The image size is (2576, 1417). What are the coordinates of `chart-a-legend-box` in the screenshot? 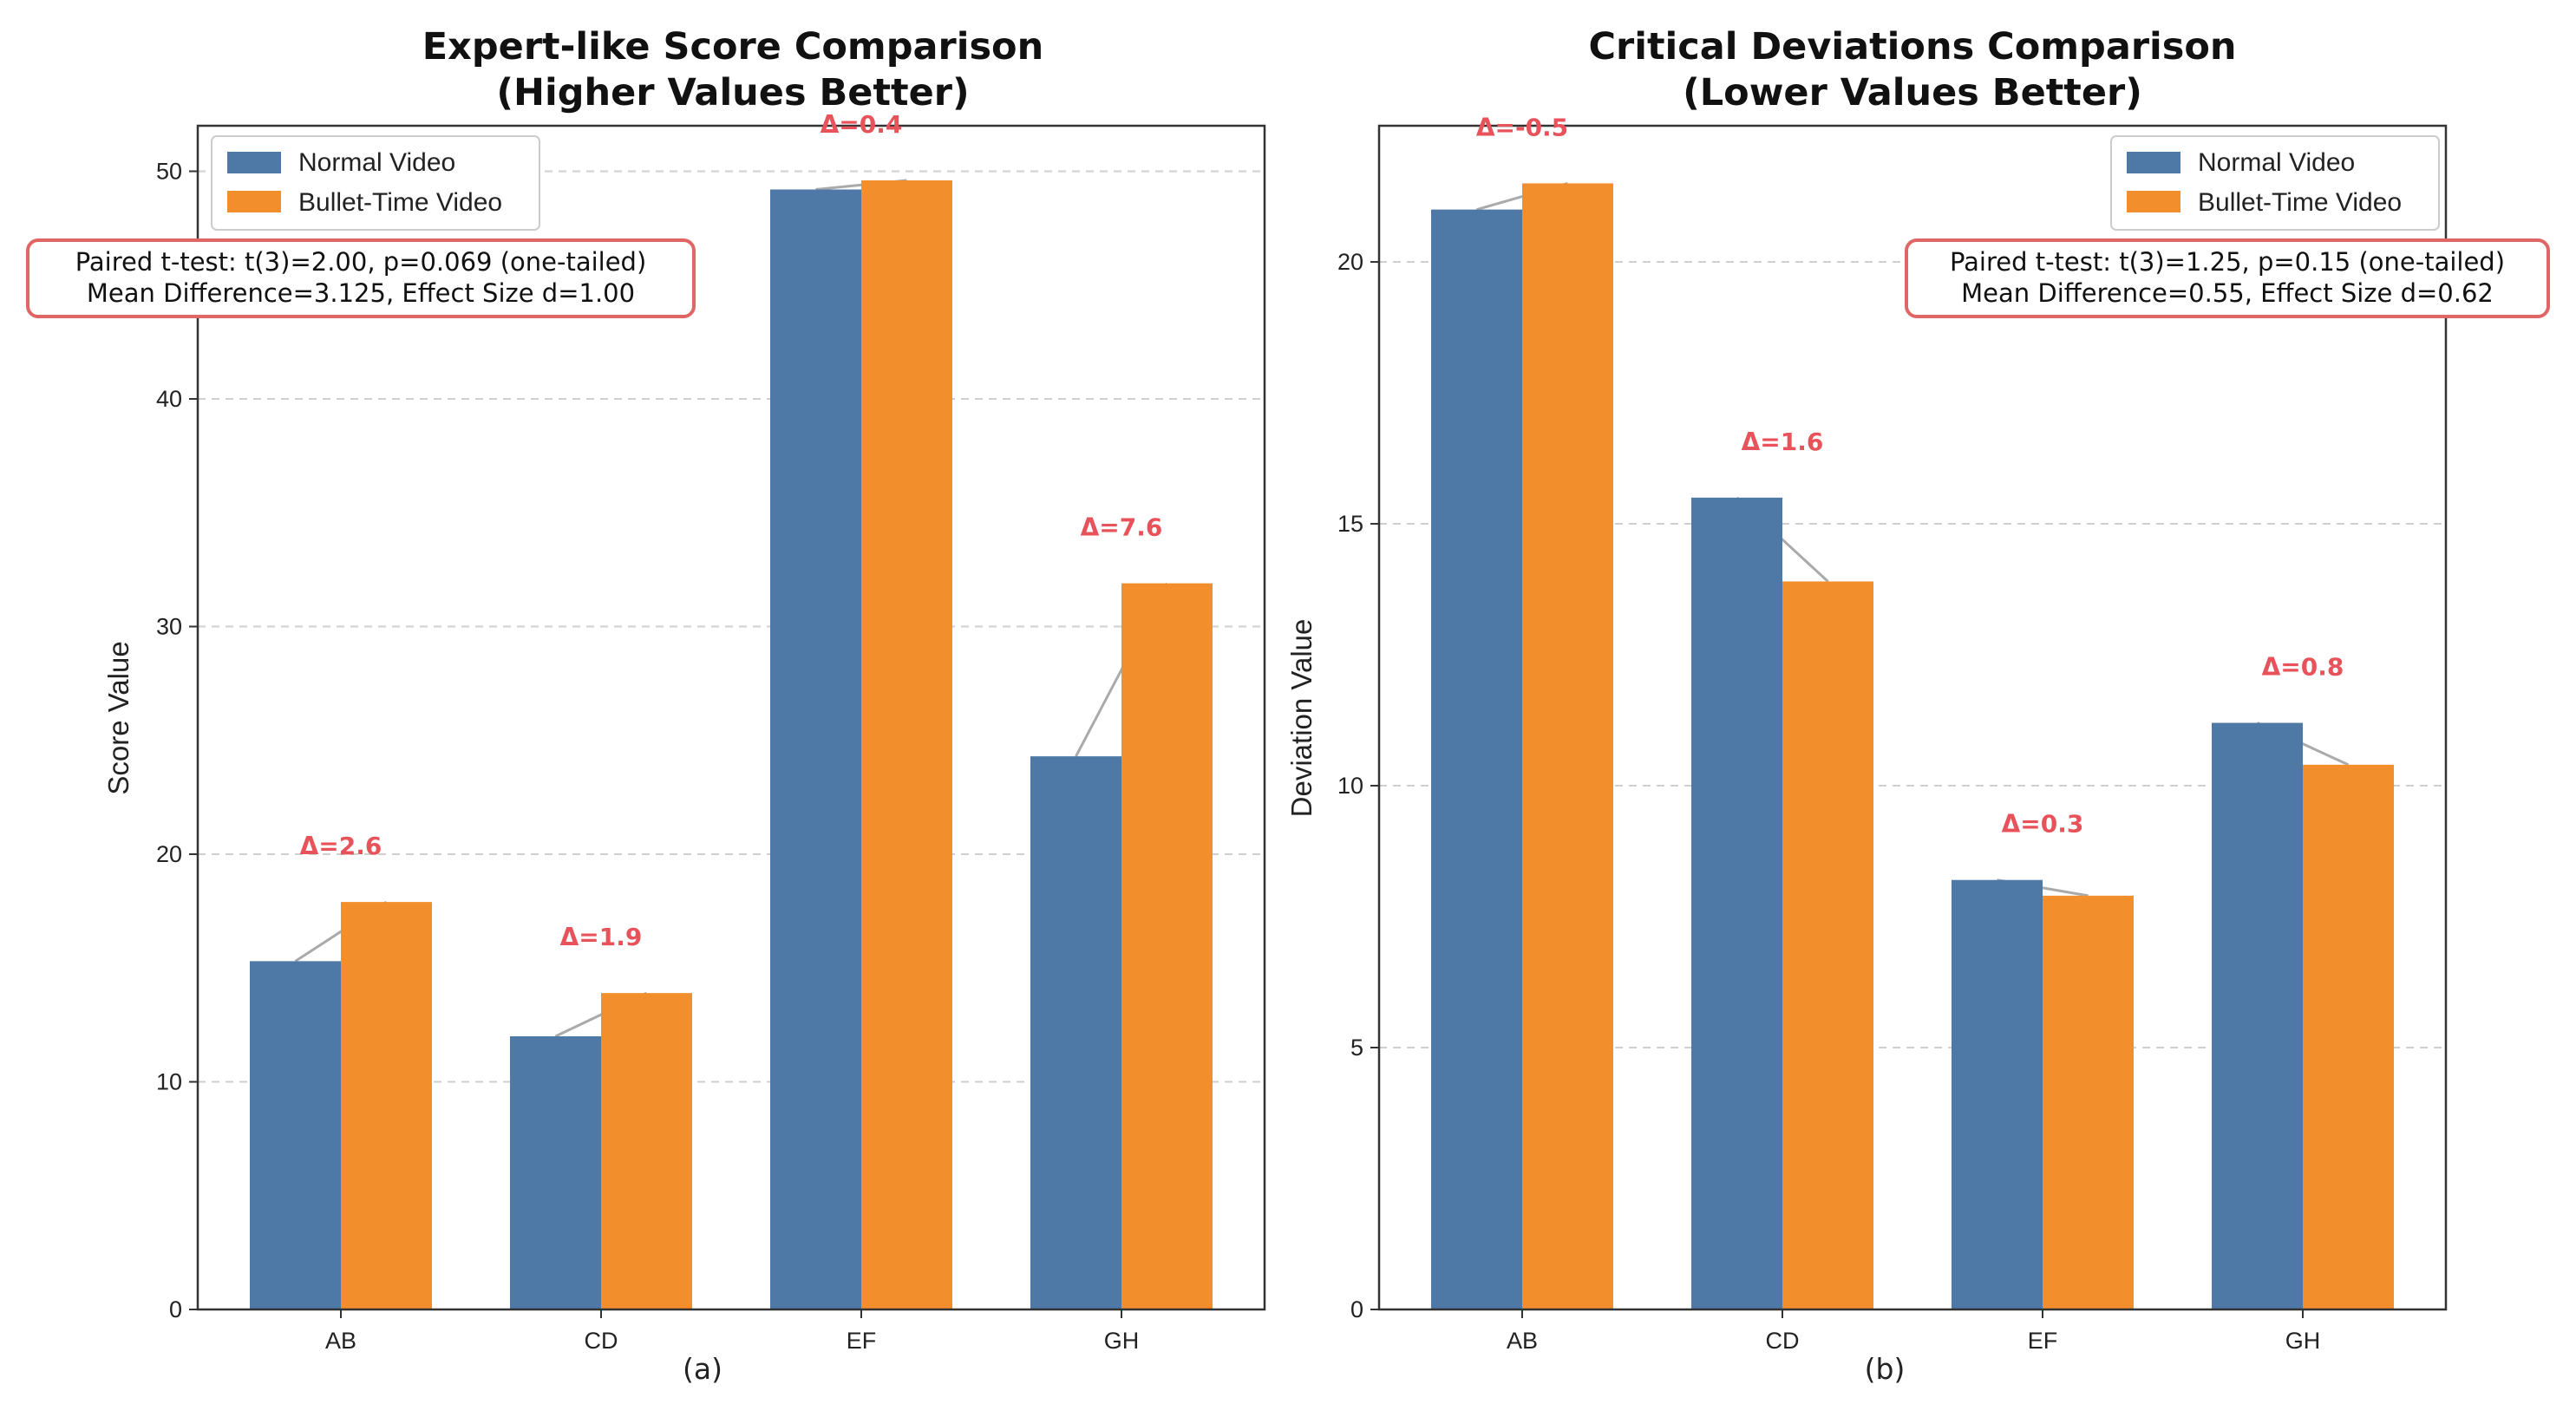 It's located at (375, 183).